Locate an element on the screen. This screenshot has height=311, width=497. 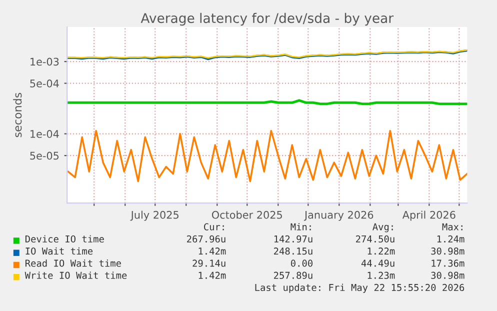
text: 1.22m is located at coordinates (381, 251).